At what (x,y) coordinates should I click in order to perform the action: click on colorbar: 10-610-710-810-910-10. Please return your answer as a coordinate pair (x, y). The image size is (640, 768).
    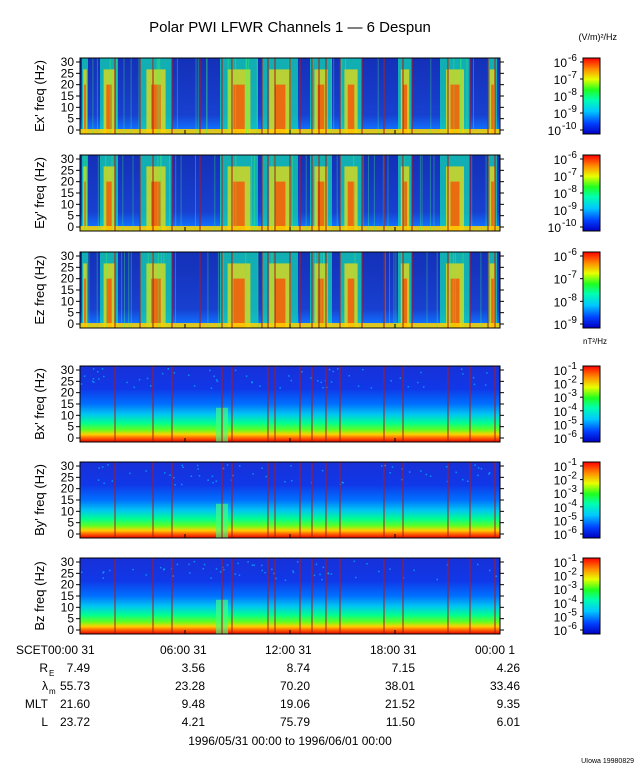
    Looking at the image, I should click on (574, 192).